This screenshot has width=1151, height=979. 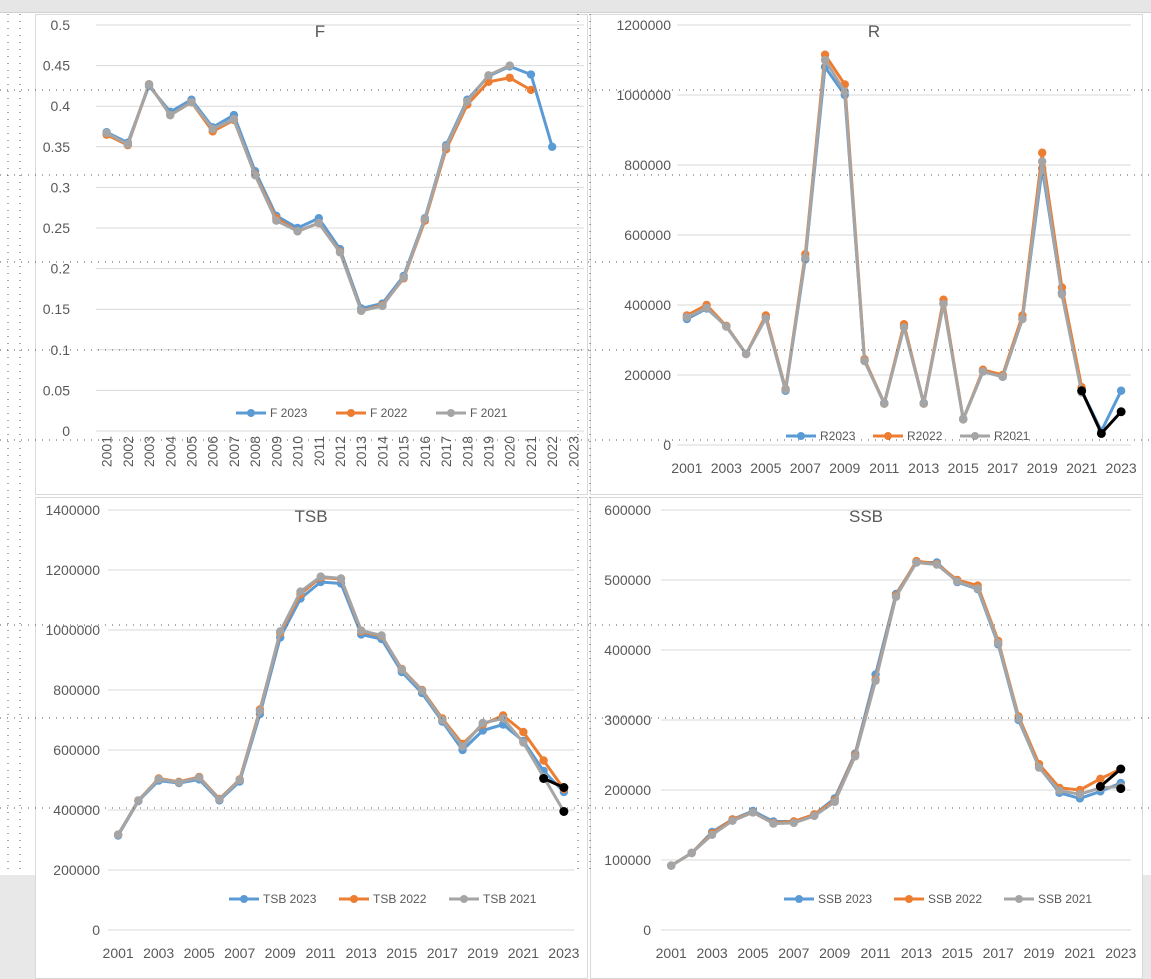 What do you see at coordinates (191, 451) in the screenshot?
I see `x-tick-label: 2005` at bounding box center [191, 451].